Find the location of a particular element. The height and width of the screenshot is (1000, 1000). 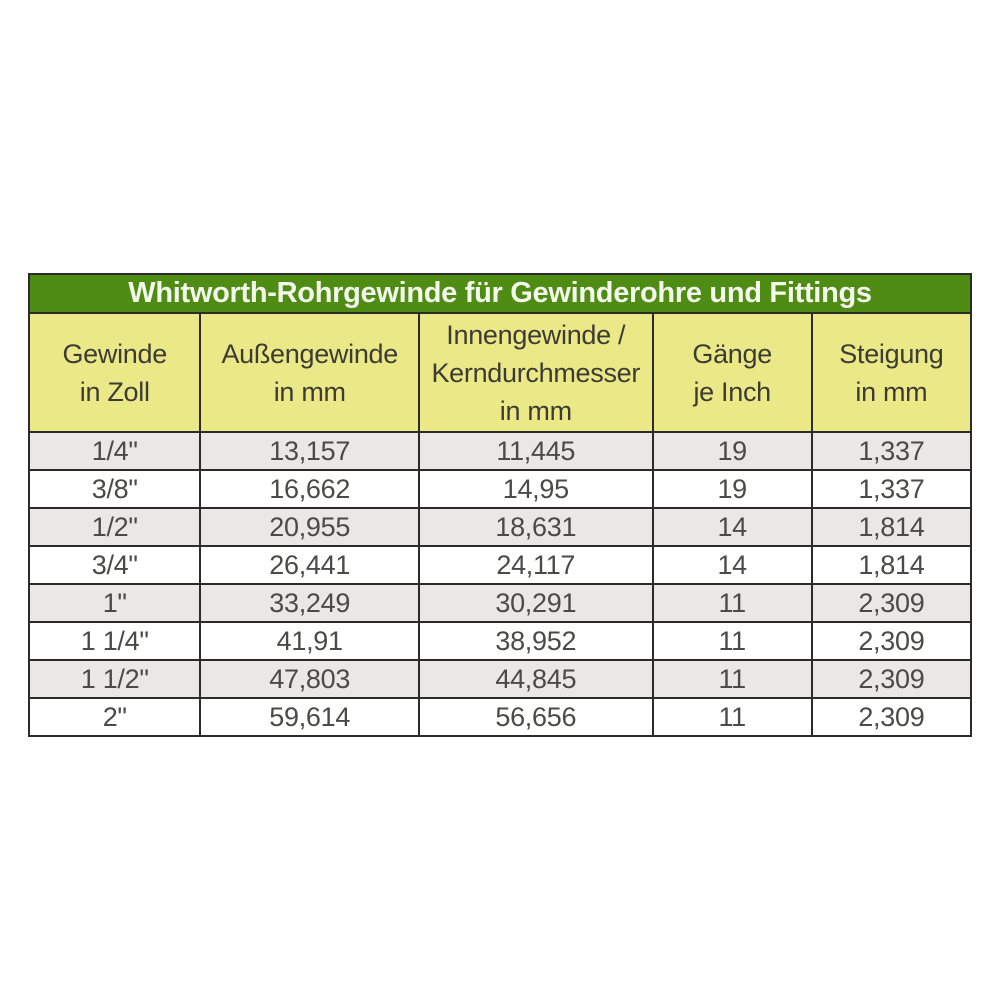

table-row: 1/2" 20,955 18,631 14 1,814 is located at coordinates (500, 527).